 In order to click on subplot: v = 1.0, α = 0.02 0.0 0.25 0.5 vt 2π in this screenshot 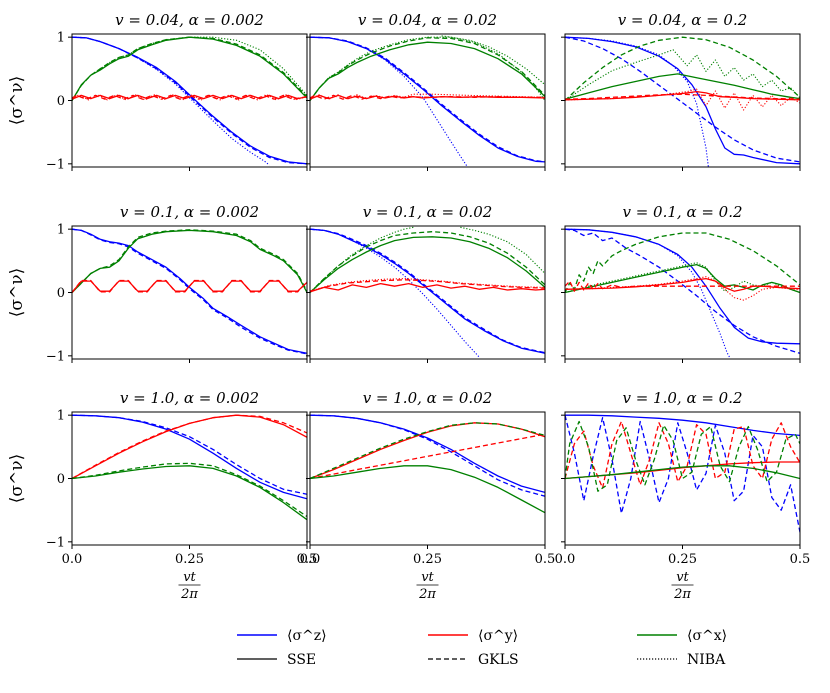, I will do `click(428, 495)`.